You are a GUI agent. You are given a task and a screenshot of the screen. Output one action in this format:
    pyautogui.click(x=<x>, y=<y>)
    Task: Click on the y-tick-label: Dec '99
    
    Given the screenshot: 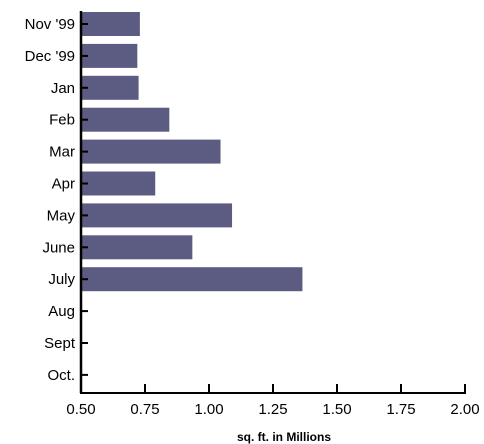 What is the action you would take?
    pyautogui.click(x=50, y=56)
    